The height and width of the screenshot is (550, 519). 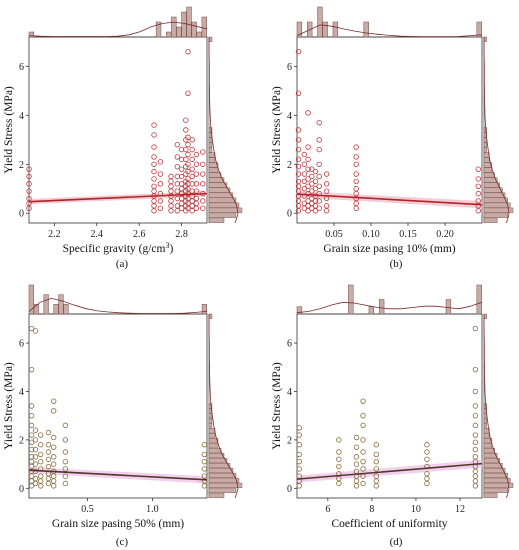 I want to click on regression-line, so click(x=118, y=475).